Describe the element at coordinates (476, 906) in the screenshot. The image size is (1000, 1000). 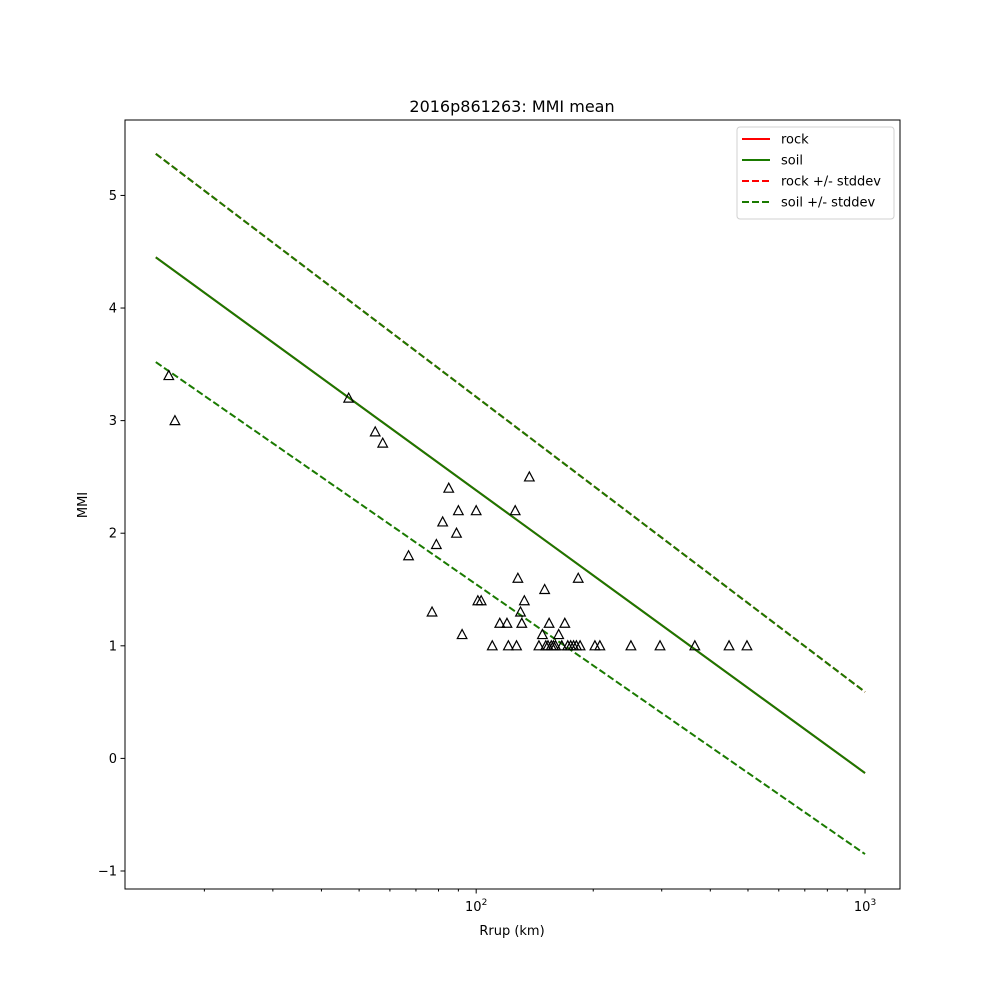
I see `x-tick-label-0: 10²` at that location.